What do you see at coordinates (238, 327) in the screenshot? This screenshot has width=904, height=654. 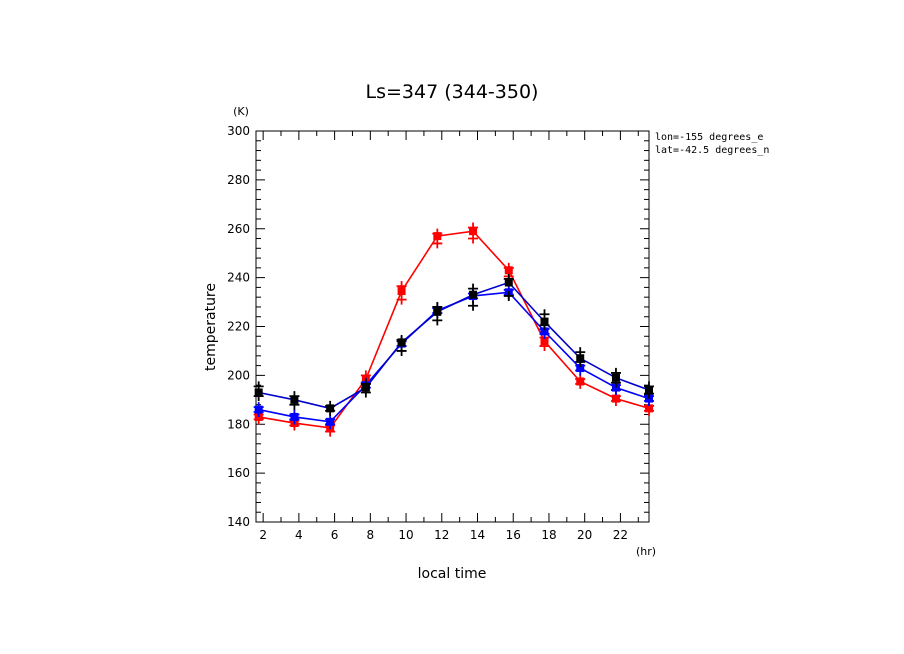 I see `y-tick-label: 220` at bounding box center [238, 327].